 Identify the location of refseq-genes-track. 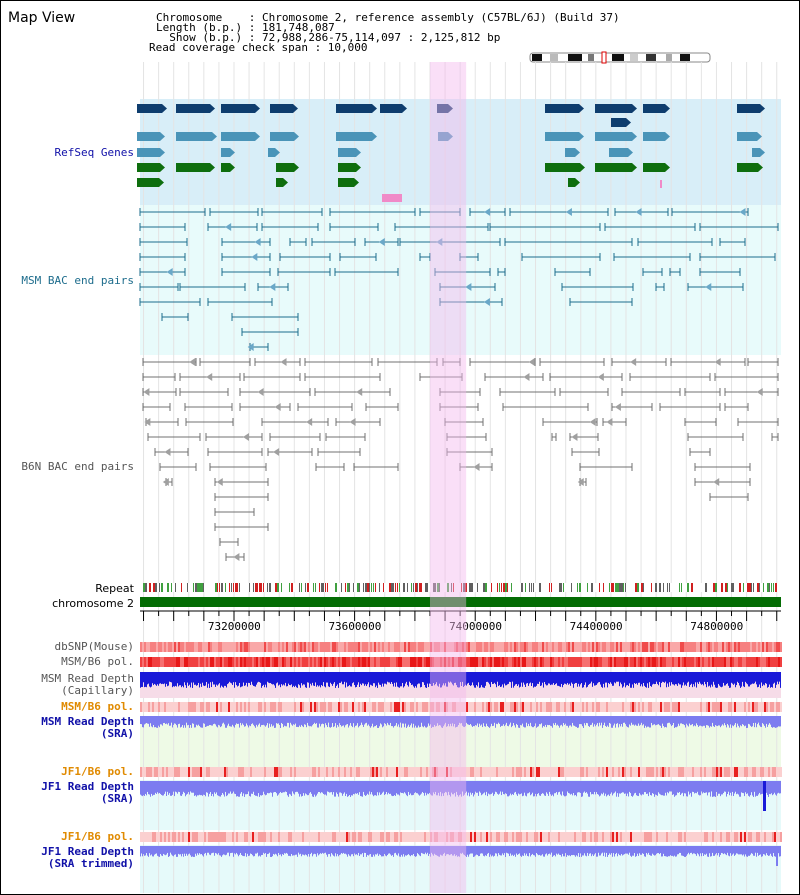
(451, 153).